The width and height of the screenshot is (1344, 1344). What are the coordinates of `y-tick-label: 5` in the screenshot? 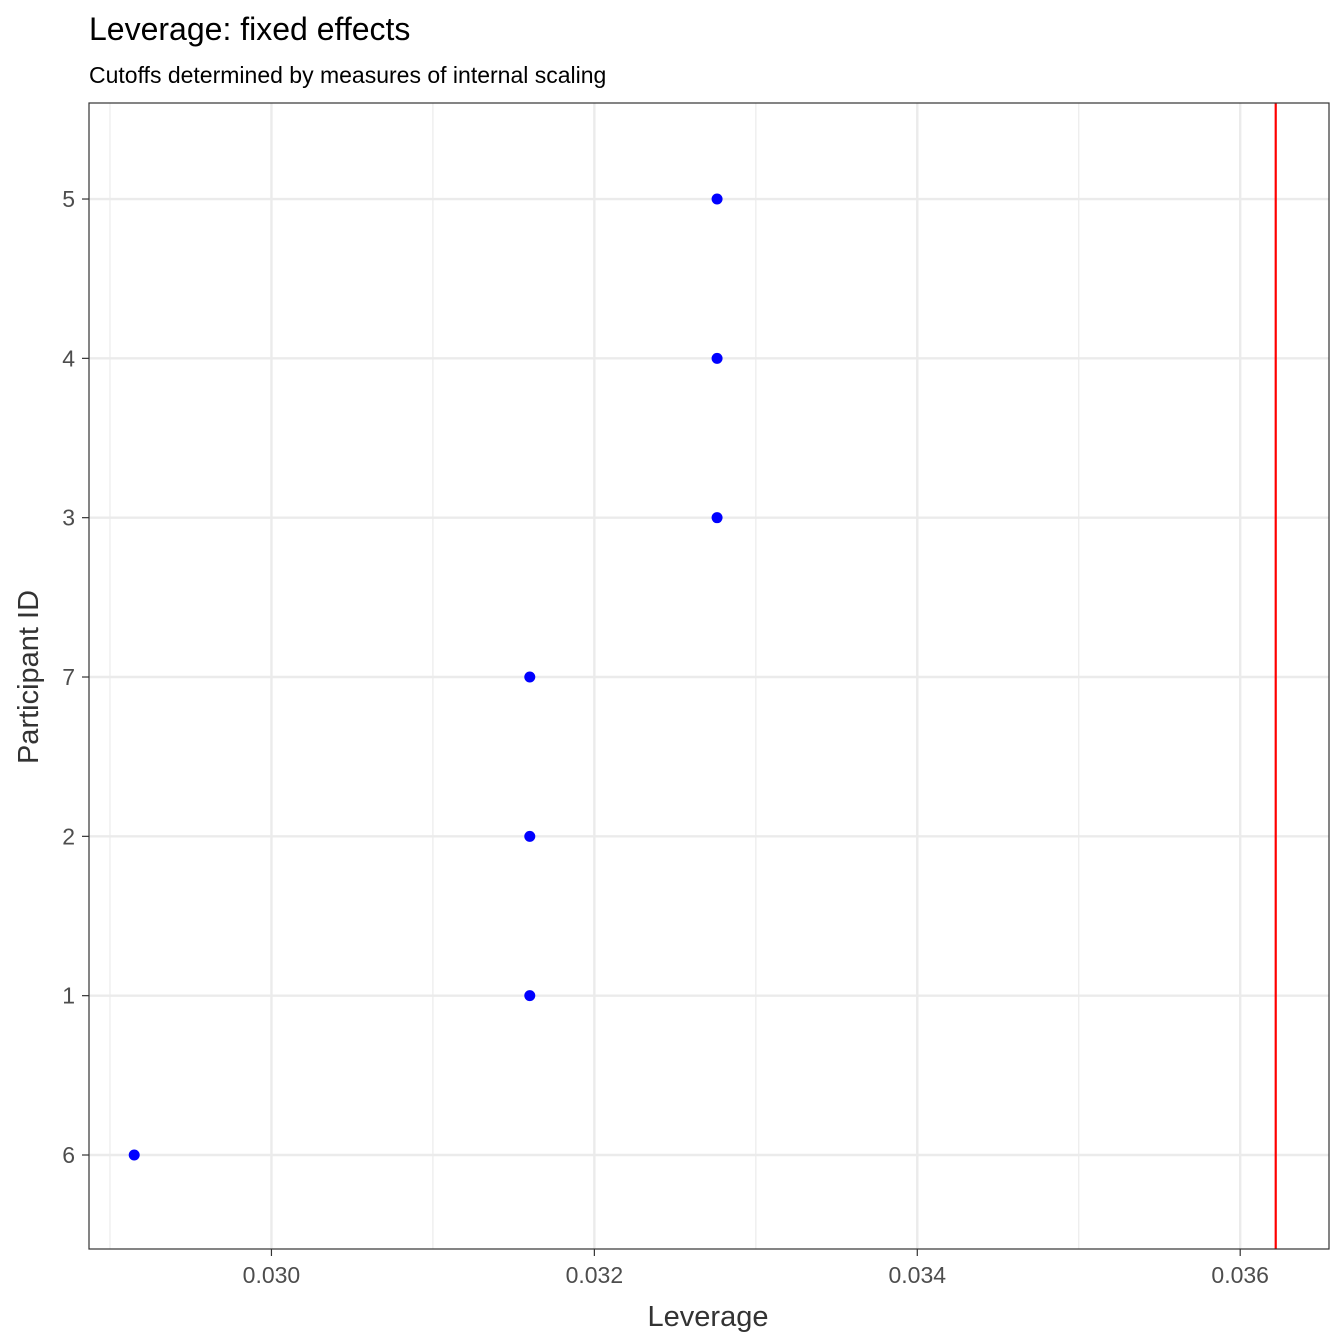 It's located at (68, 199).